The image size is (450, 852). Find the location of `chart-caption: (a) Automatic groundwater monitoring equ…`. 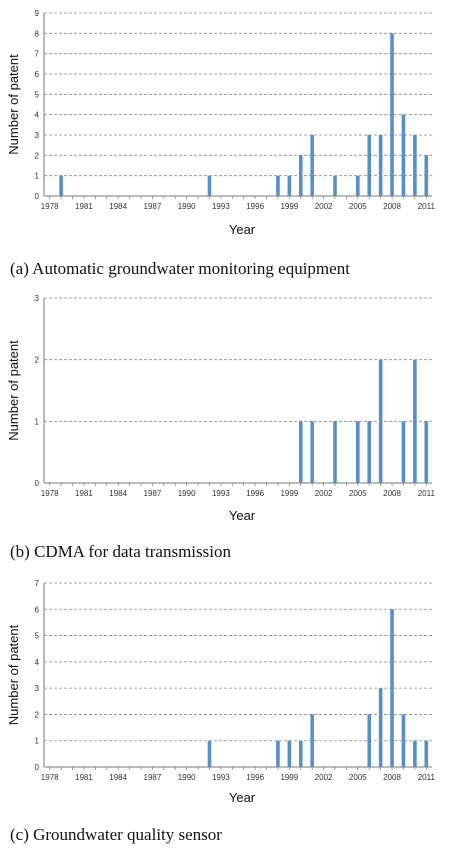

chart-caption: (a) Automatic groundwater monitoring equ… is located at coordinates (180, 268).